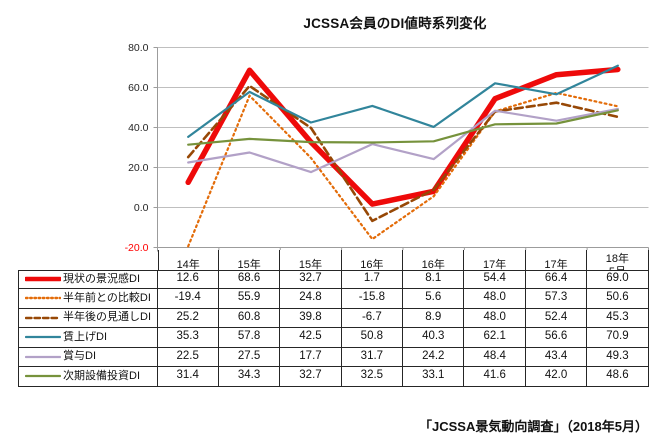 The image size is (650, 445). Describe the element at coordinates (395, 23) in the screenshot. I see `chart-title: JCSSA会員のDI値時系列変化` at that location.